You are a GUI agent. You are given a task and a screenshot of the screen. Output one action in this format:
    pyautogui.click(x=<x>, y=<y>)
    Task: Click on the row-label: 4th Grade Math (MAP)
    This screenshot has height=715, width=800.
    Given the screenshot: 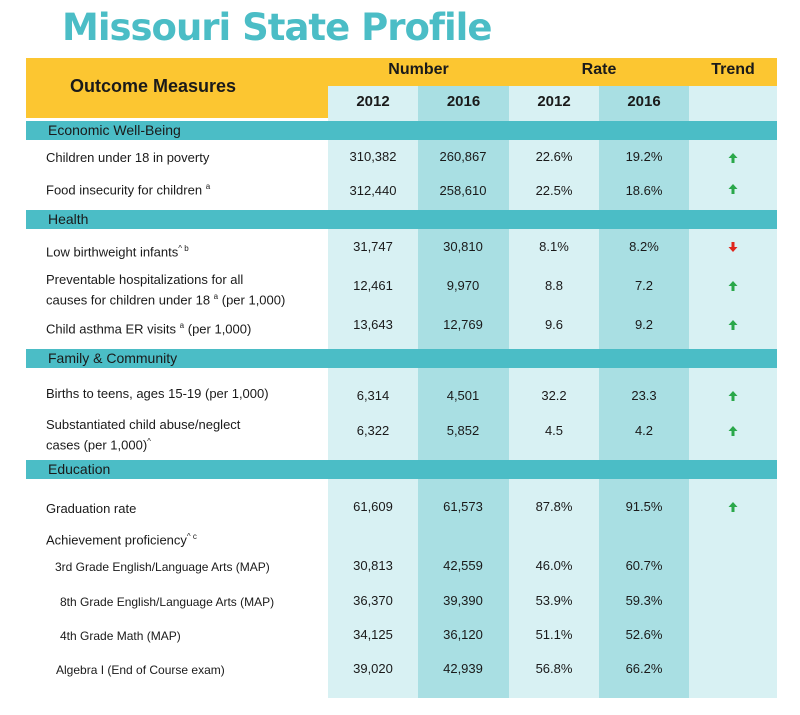 What is the action you would take?
    pyautogui.click(x=120, y=636)
    